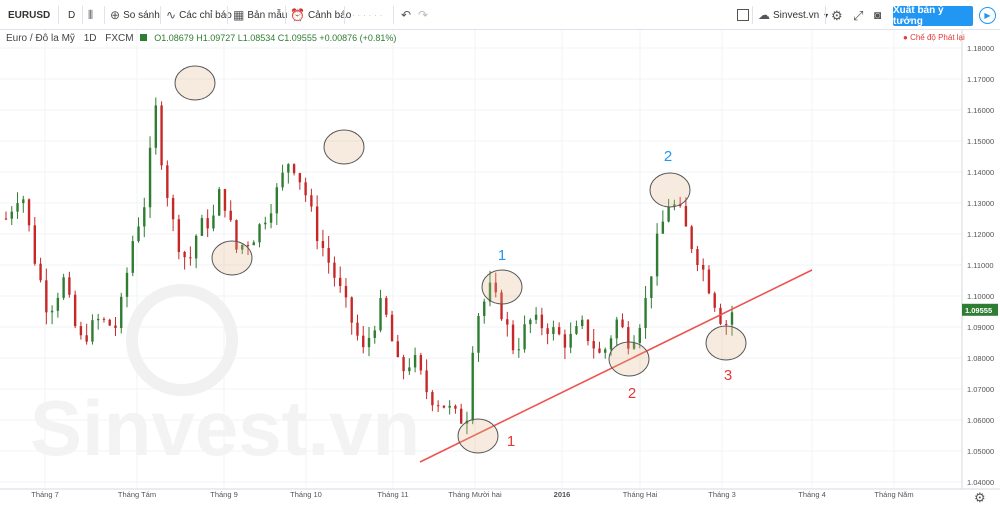  I want to click on chart-type-button: ⫴, so click(92, 15).